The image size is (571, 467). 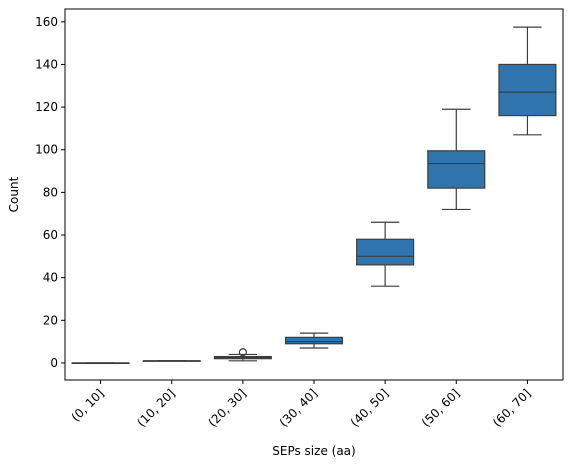 What do you see at coordinates (46, 107) in the screenshot?
I see `y-tick-label: 120` at bounding box center [46, 107].